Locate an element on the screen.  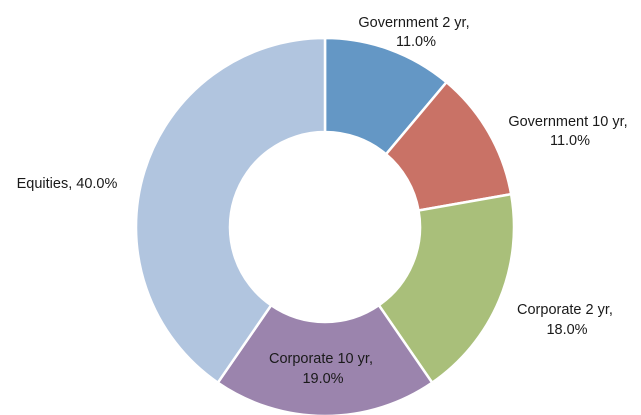
label-equities-sep: , is located at coordinates (72, 184).